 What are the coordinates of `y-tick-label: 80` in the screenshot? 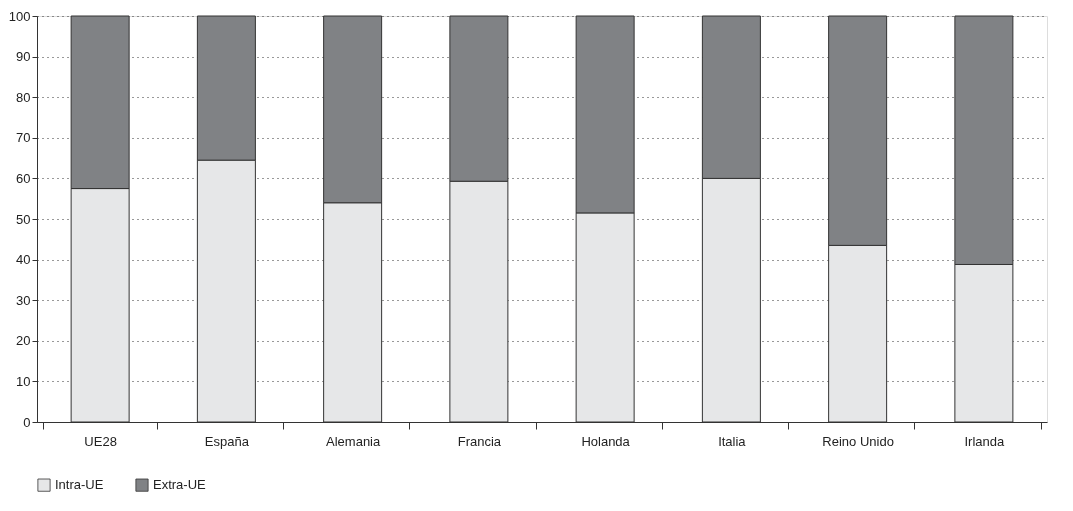 It's located at (23, 97).